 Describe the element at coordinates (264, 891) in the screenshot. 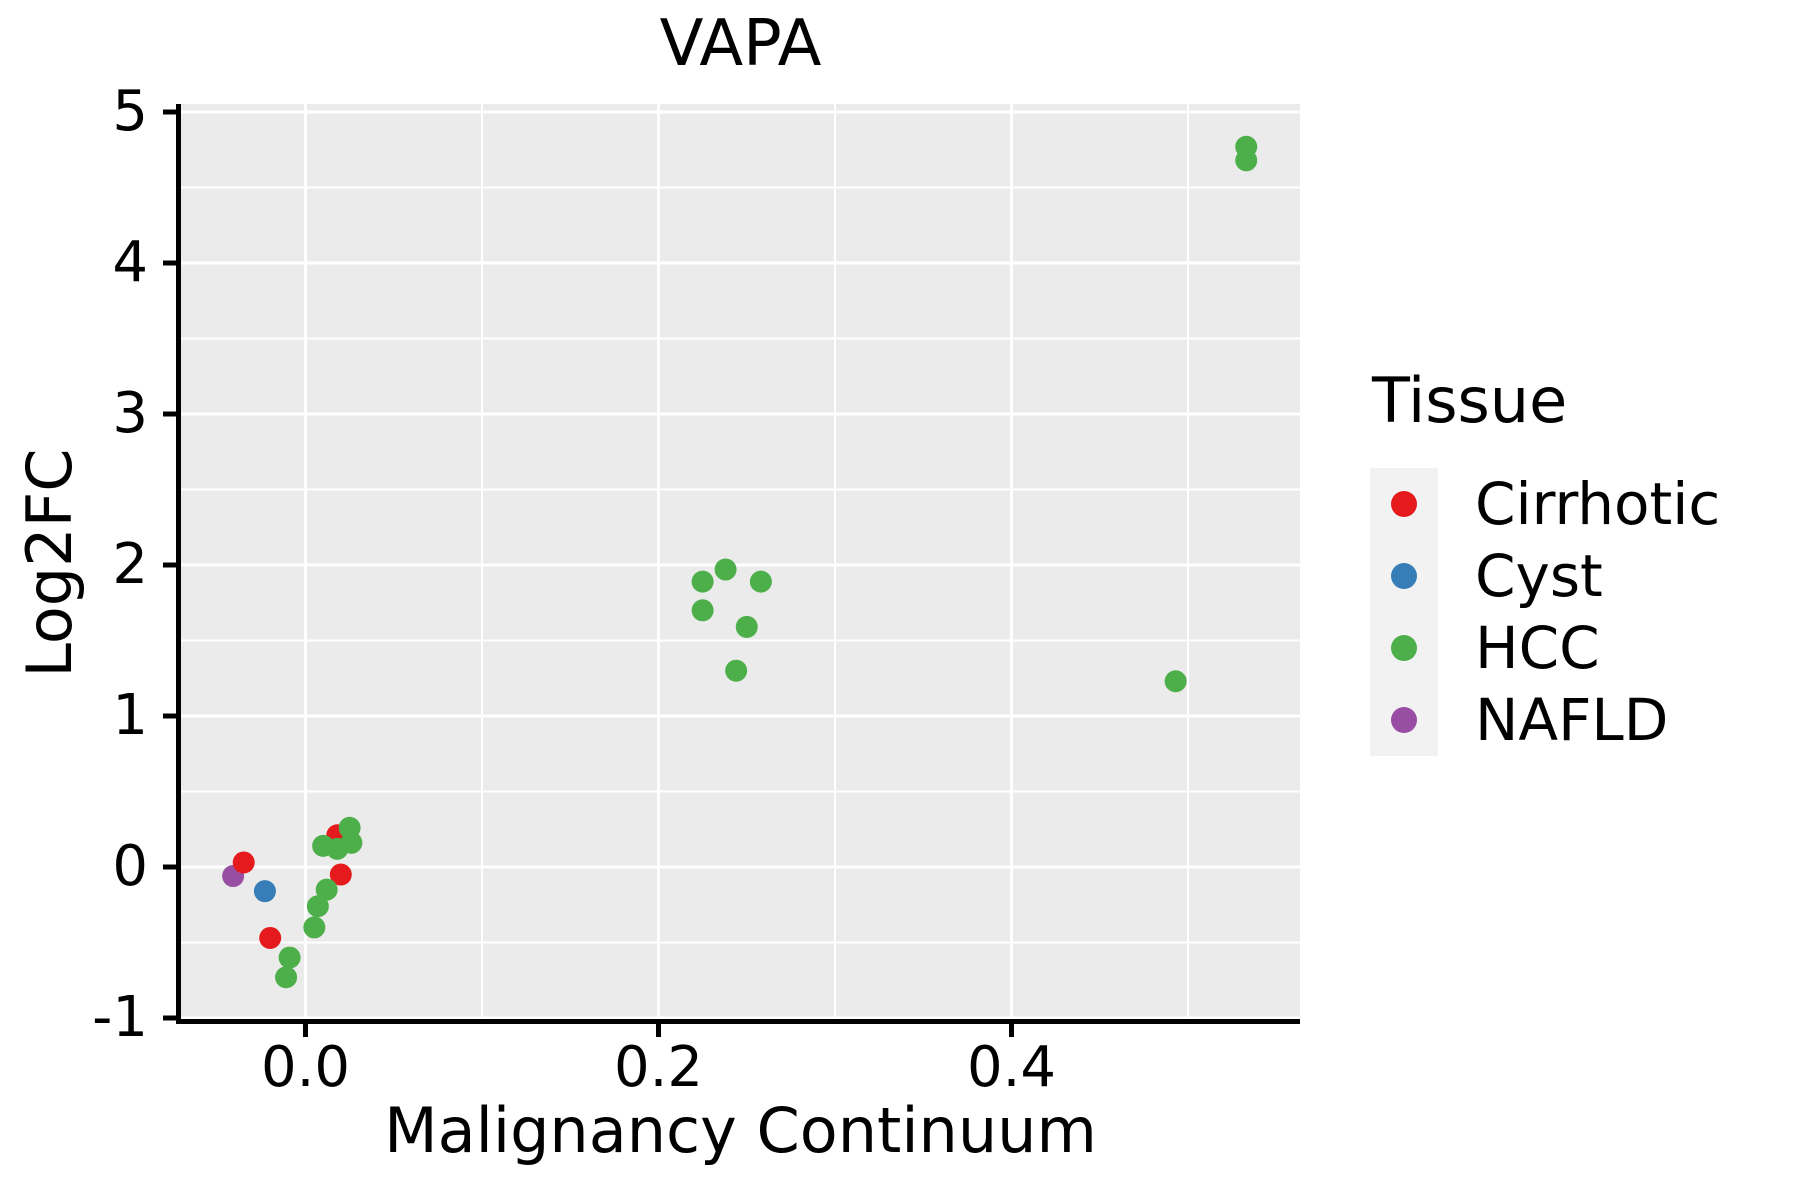

I see `data-point-cyst` at that location.